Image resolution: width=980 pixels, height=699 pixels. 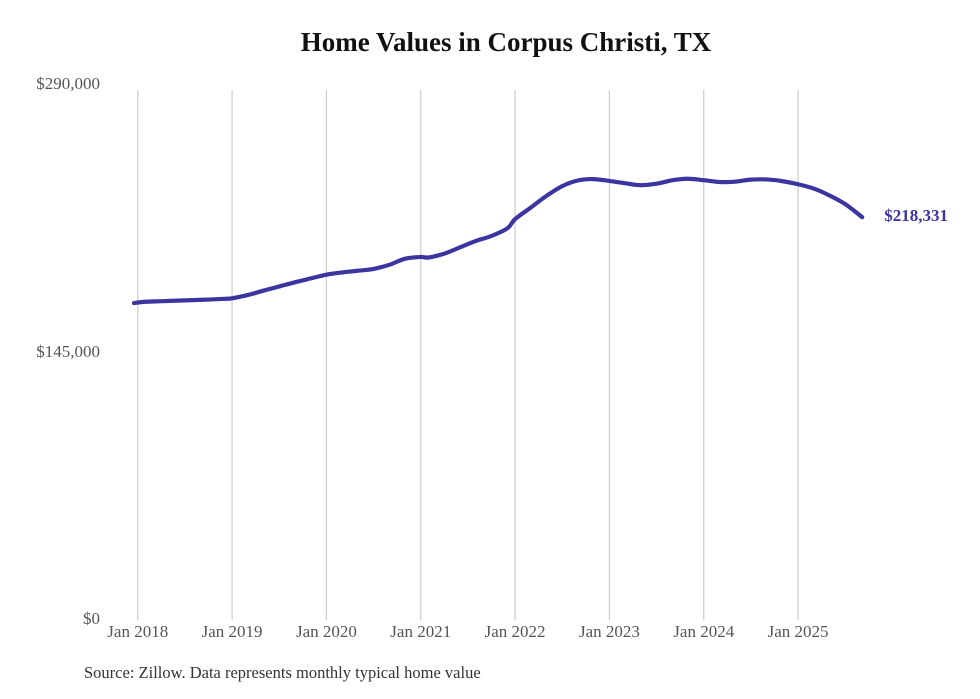 I want to click on x-tick-label-jan-2024: Jan 2024, so click(x=704, y=631).